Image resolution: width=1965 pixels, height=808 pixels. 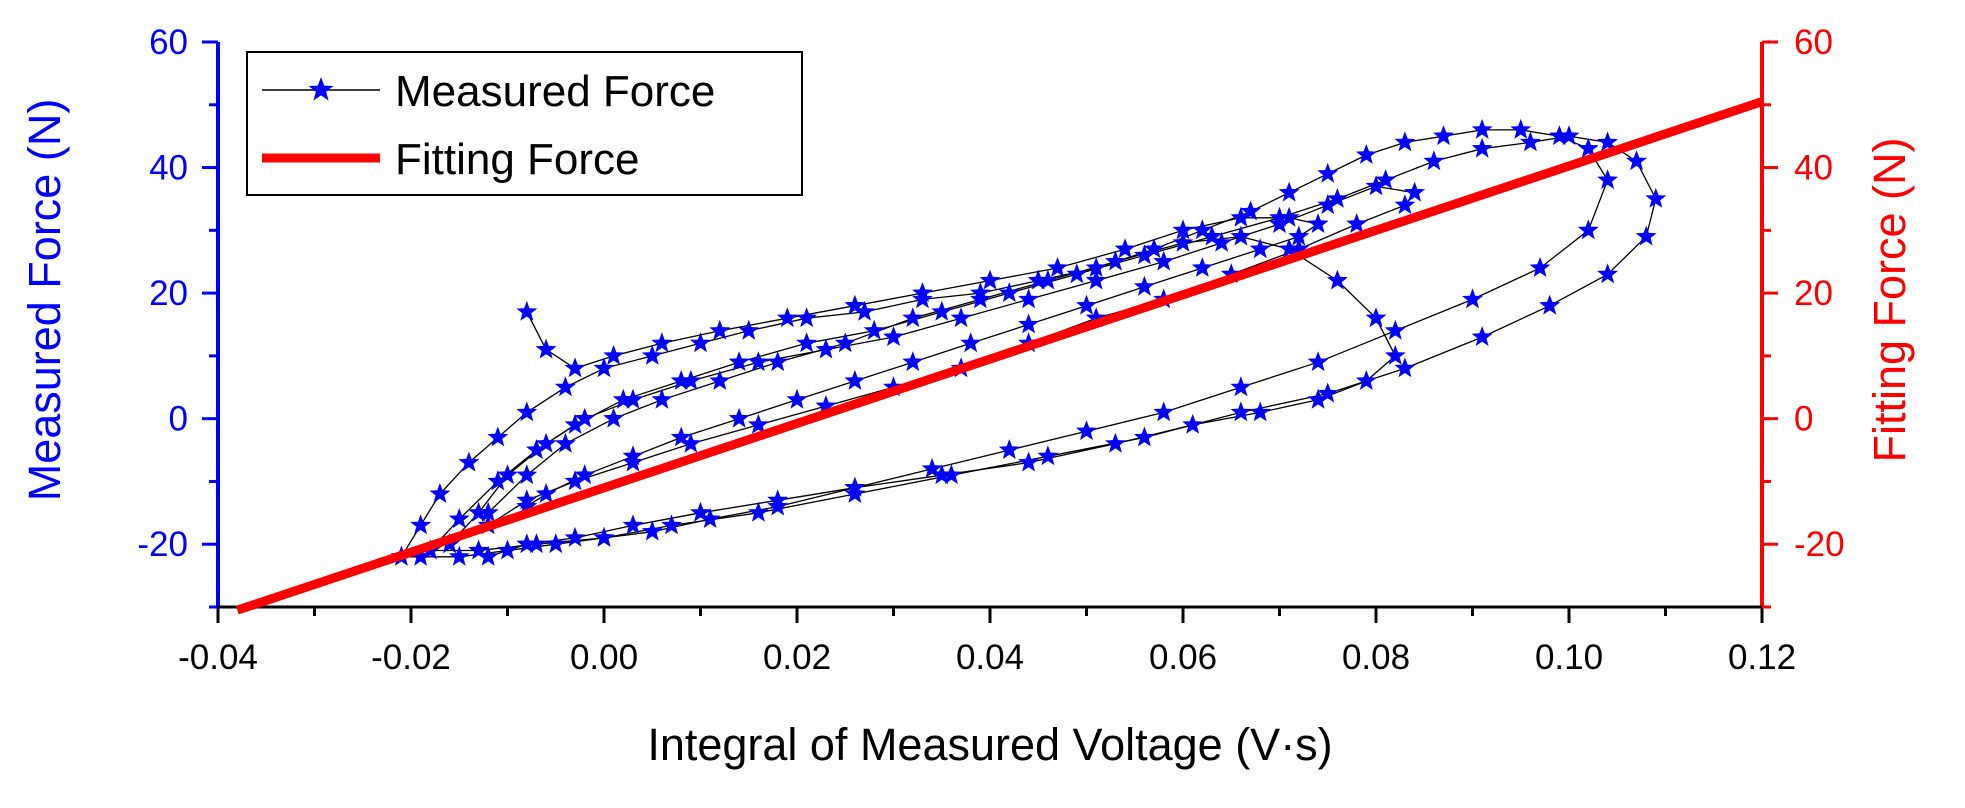 I want to click on left-y-axis-label: Measured Force (N), so click(x=44, y=300).